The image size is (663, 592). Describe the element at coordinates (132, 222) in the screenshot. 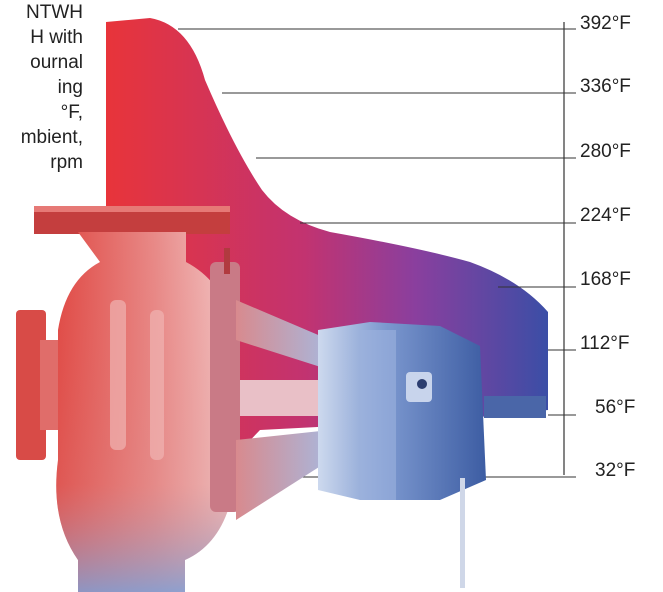

I see `discharge-flange` at that location.